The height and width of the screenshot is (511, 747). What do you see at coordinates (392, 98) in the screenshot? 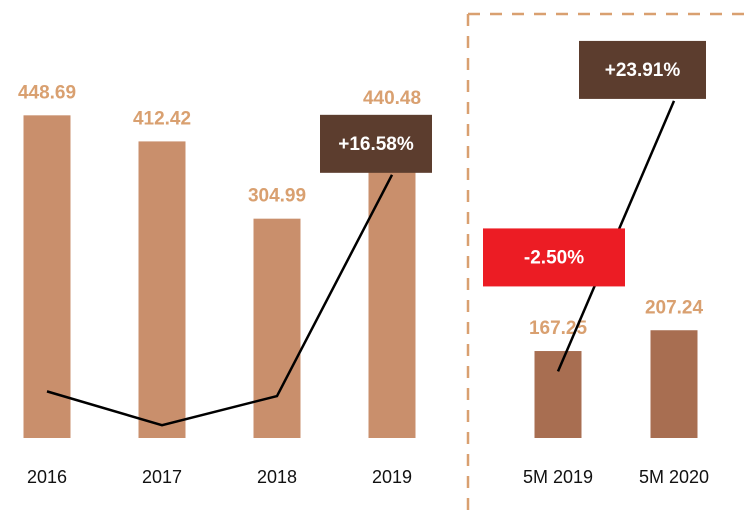
I see `bar-value-label: 440.48` at bounding box center [392, 98].